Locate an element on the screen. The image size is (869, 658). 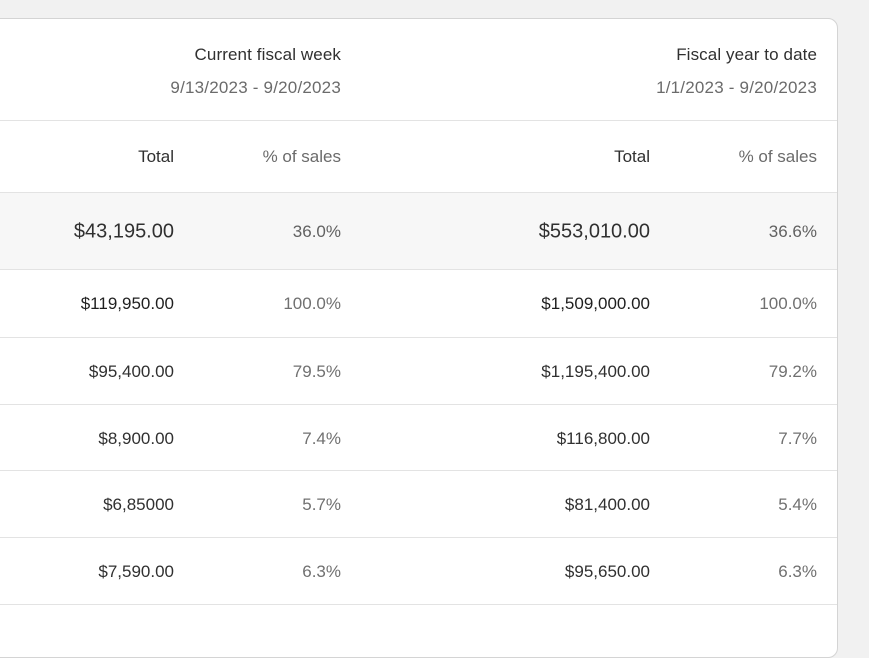
column-header-row: Total % of sales Total % of sales is located at coordinates (418, 157).